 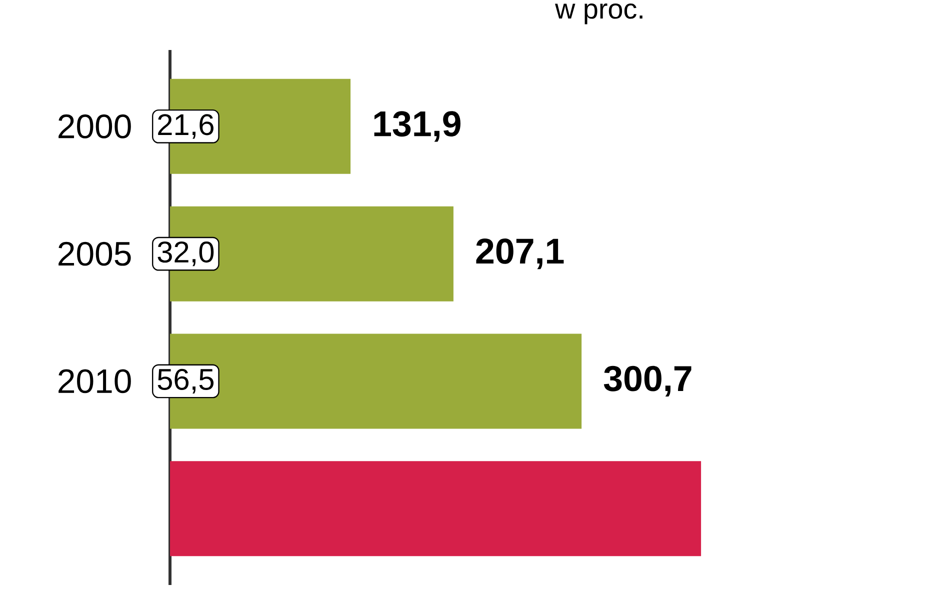 What do you see at coordinates (520, 254) in the screenshot?
I see `data-label: 207,1` at bounding box center [520, 254].